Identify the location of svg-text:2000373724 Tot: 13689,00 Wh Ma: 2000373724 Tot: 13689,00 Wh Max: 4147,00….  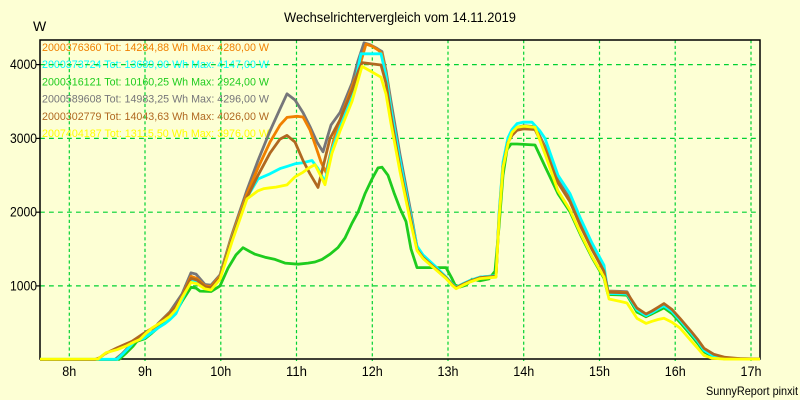
(156, 65).